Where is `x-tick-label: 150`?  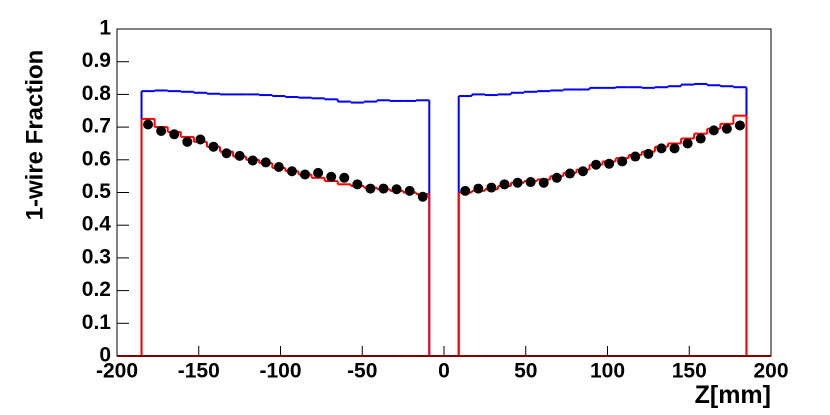 x-tick-label: 150 is located at coordinates (689, 371).